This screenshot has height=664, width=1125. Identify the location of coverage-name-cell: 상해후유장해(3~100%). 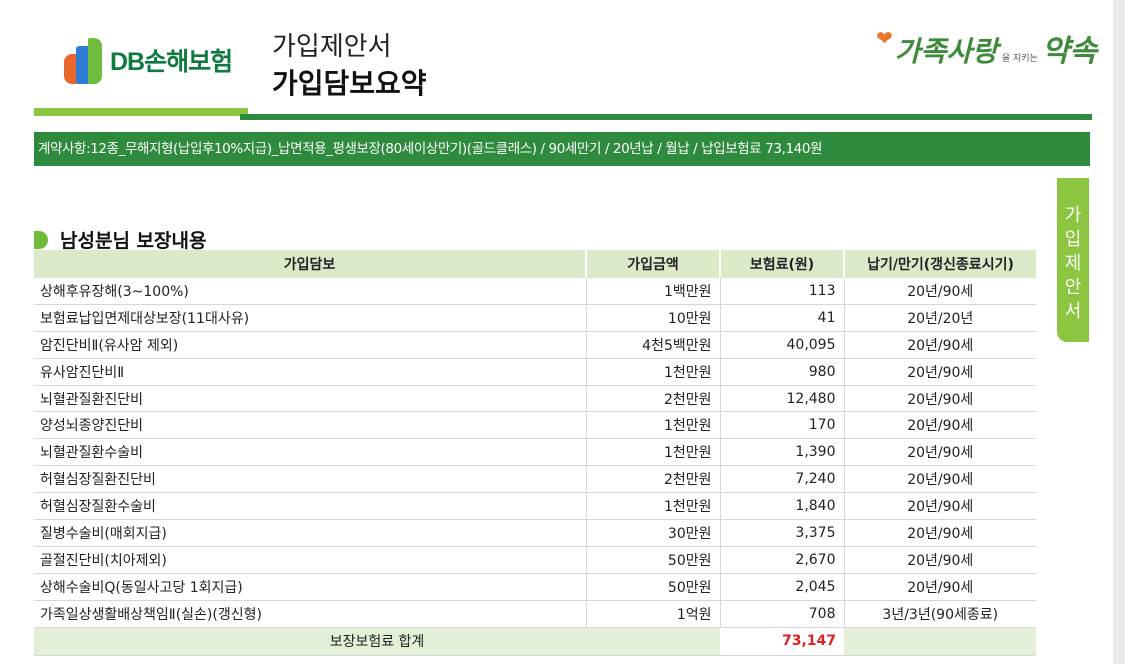
(310, 291).